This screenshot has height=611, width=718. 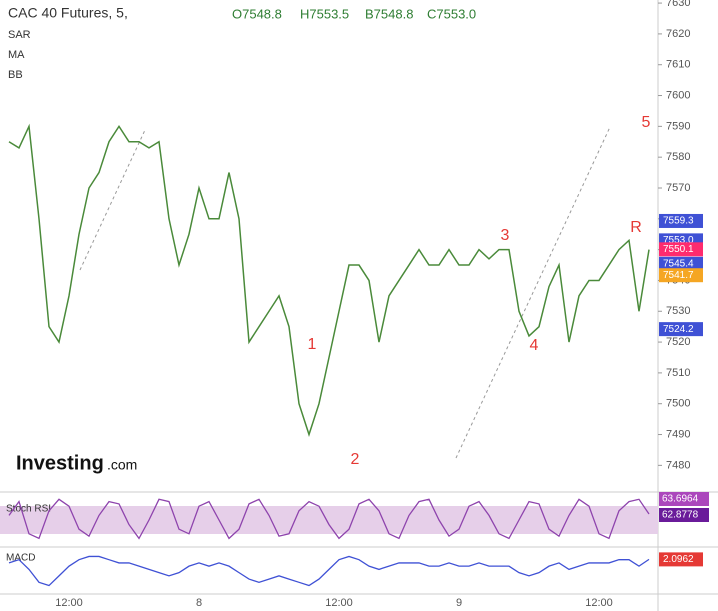 I want to click on ohlc-high: H7553.5, so click(x=324, y=13).